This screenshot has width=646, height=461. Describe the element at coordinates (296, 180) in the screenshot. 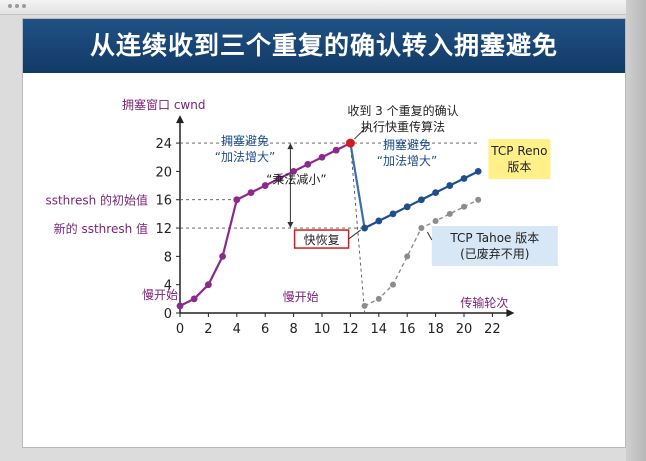

I see `annotation-mult-decrease: “乘法减小”` at that location.